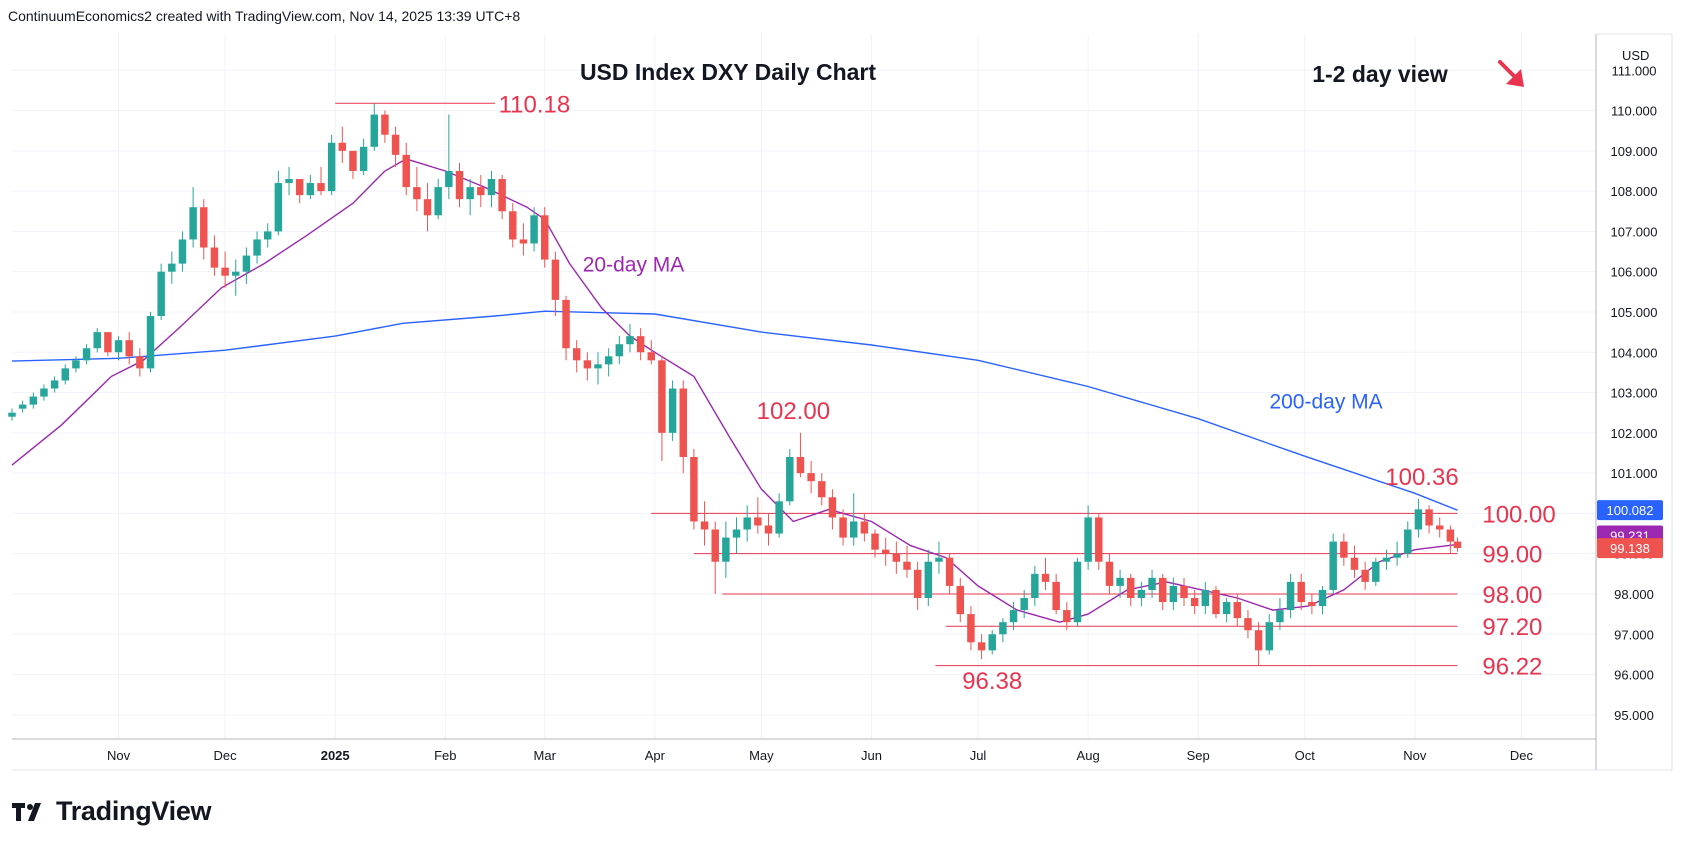  Describe the element at coordinates (1512, 667) in the screenshot. I see `level-label: 96.22` at that location.